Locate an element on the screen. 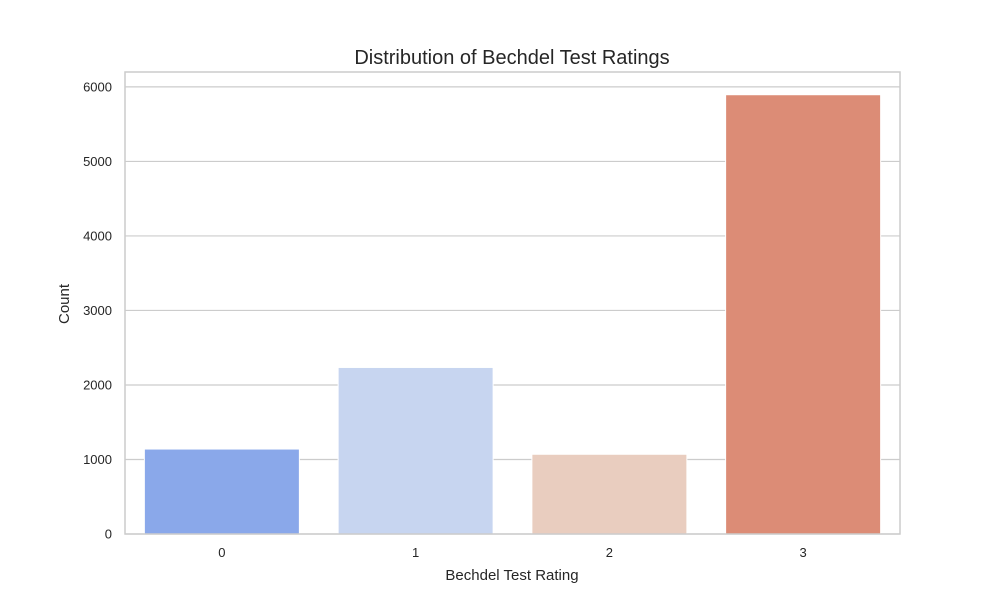 This screenshot has height=600, width=1000. x-tick-labels: 0 1 2 3 is located at coordinates (512, 552).